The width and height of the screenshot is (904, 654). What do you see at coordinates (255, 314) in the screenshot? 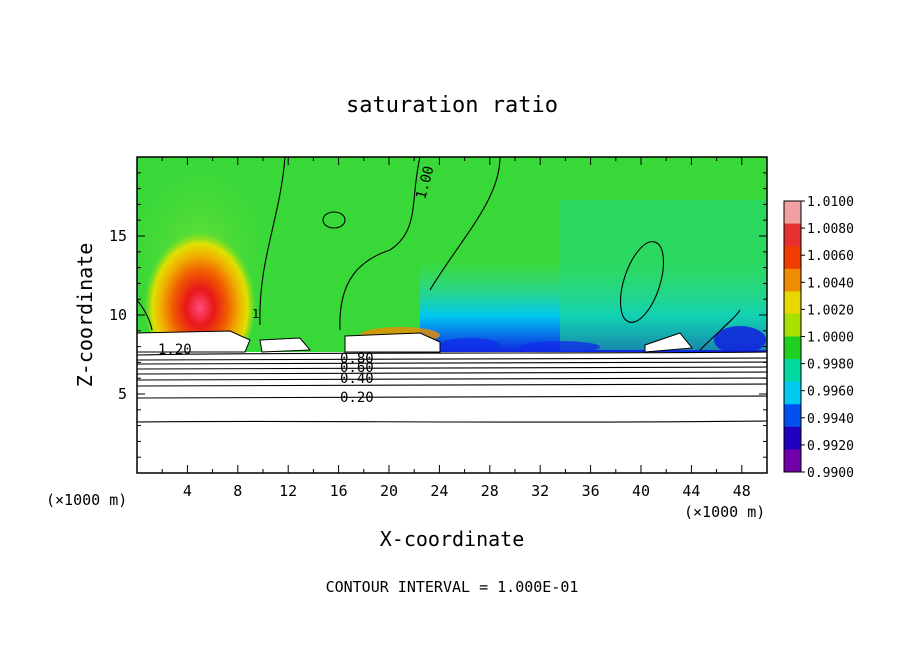
I see `contour-label: 1` at bounding box center [255, 314].